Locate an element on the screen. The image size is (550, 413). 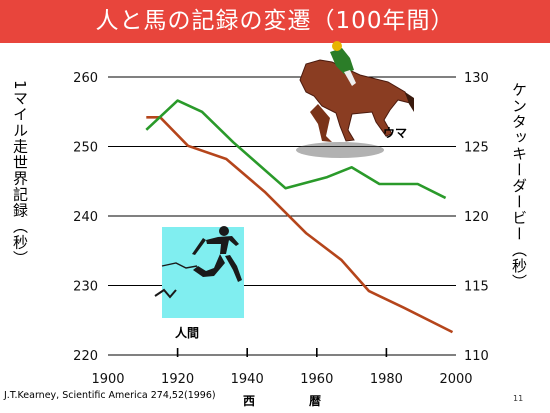
right-y-tick-label: 125 is located at coordinates (476, 148).